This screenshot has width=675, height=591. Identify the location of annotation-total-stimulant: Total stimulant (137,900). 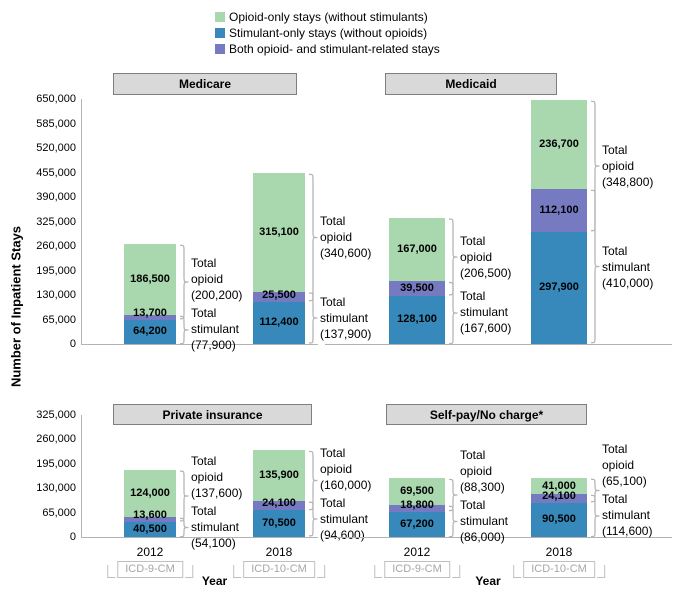
(345, 318).